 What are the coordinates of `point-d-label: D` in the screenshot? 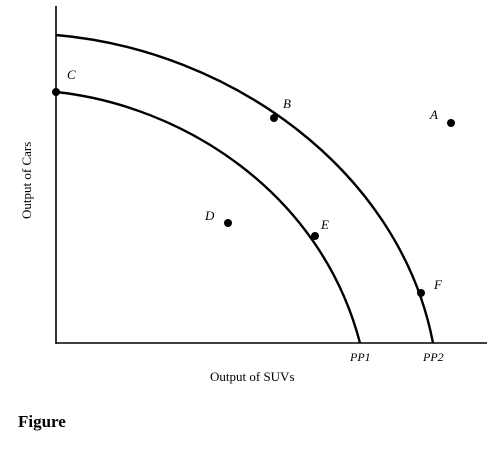 It's located at (209, 215).